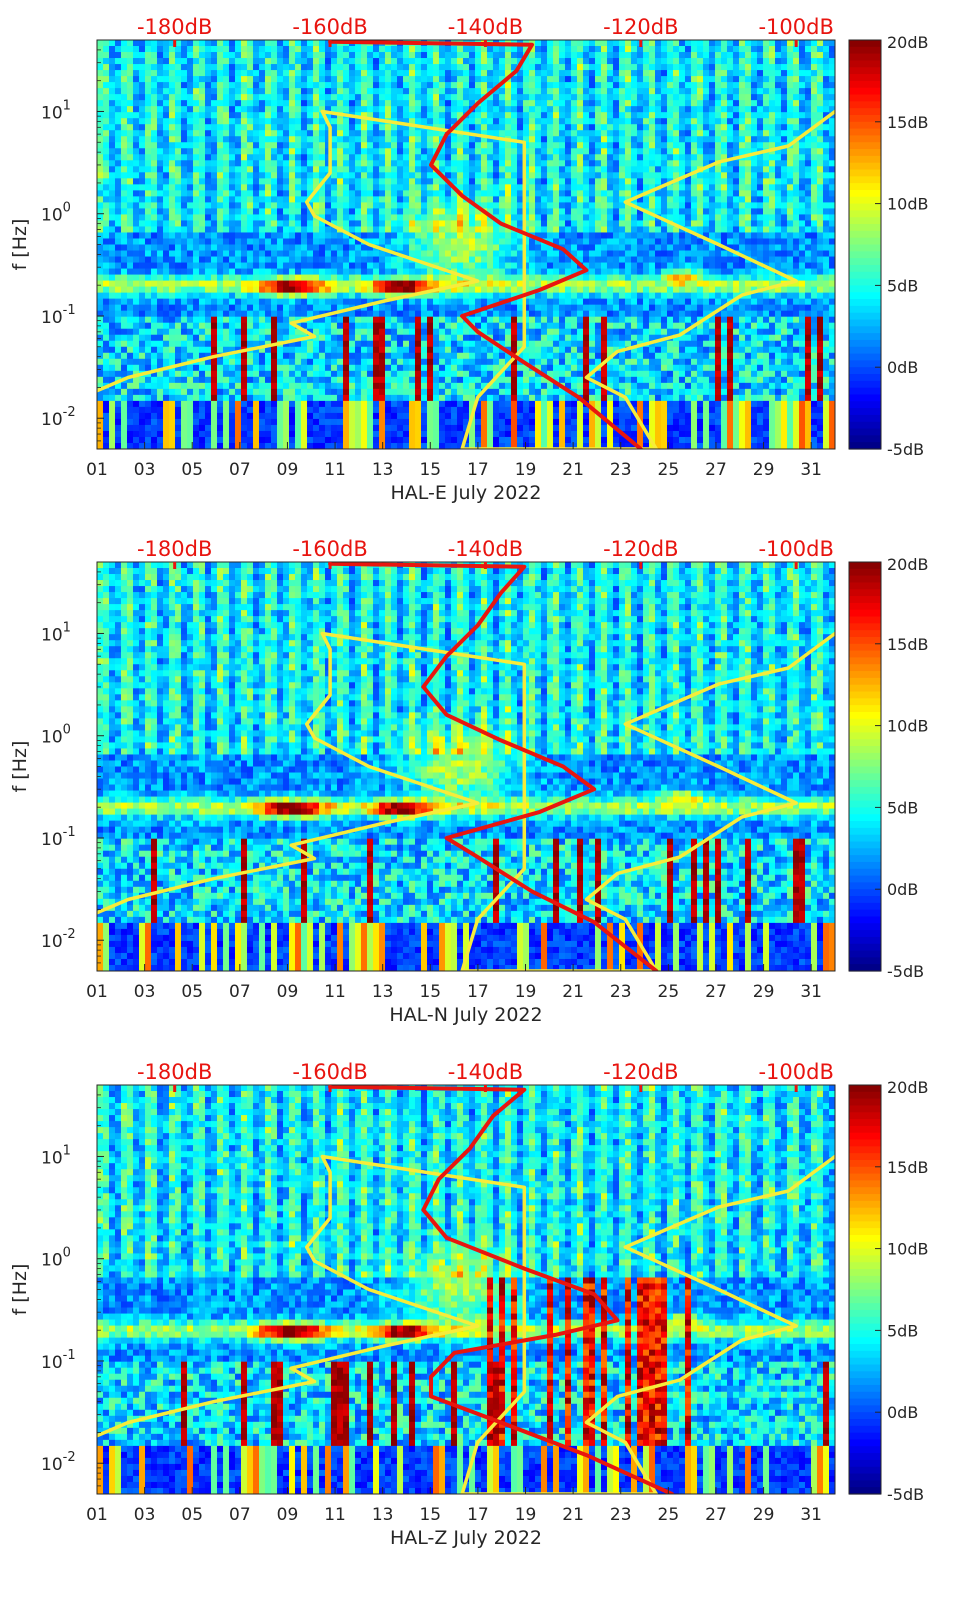  Describe the element at coordinates (97, 992) in the screenshot. I see `x-tick-label: 01` at that location.